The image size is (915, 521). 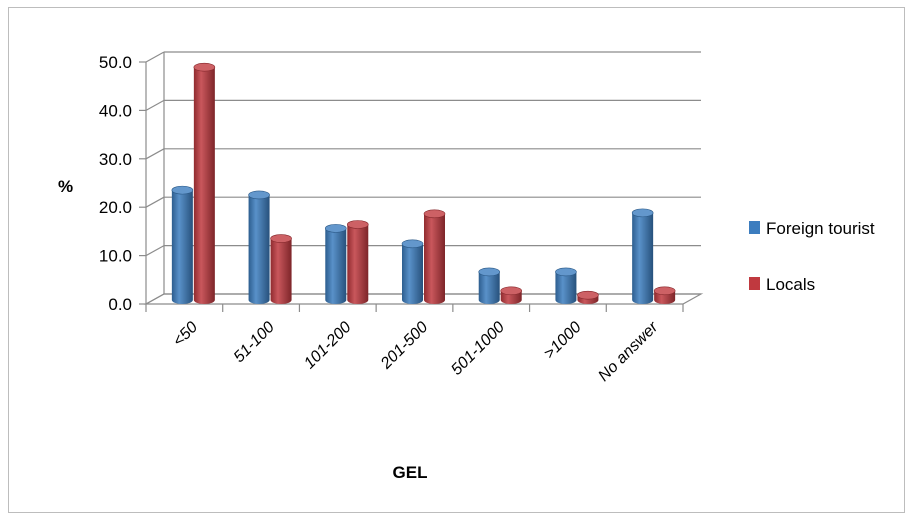 What do you see at coordinates (410, 472) in the screenshot?
I see `x-axis-title: GEL` at bounding box center [410, 472].